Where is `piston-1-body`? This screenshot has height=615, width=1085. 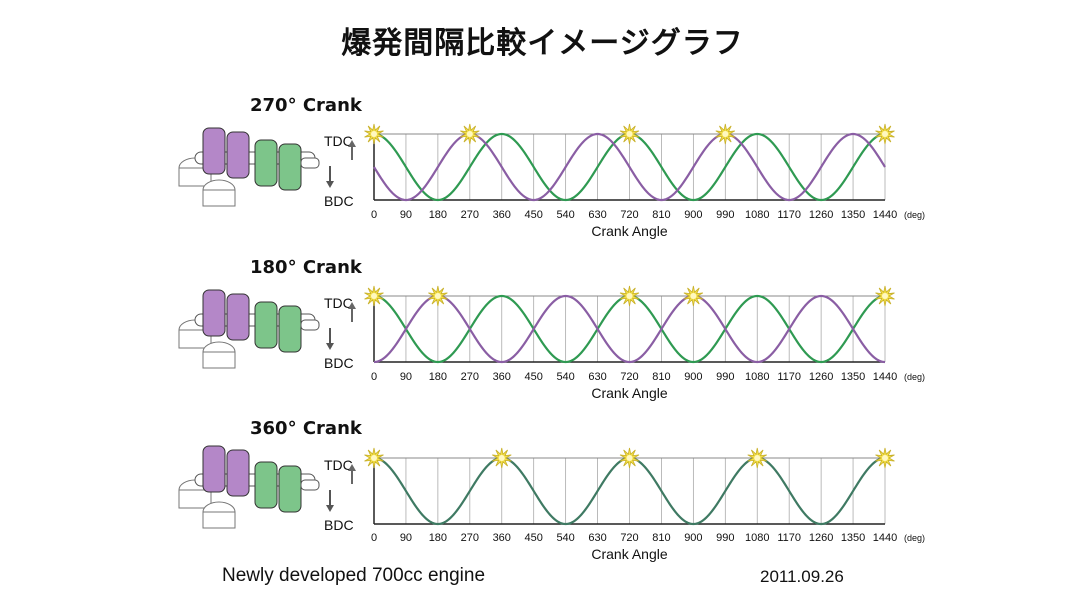
piston-1-body is located at coordinates (195, 177).